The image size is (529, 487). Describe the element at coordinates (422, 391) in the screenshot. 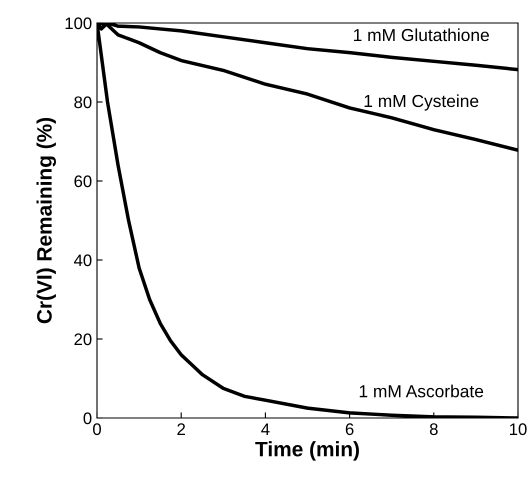

I see `series-label: 1 mM Ascorbate` at that location.